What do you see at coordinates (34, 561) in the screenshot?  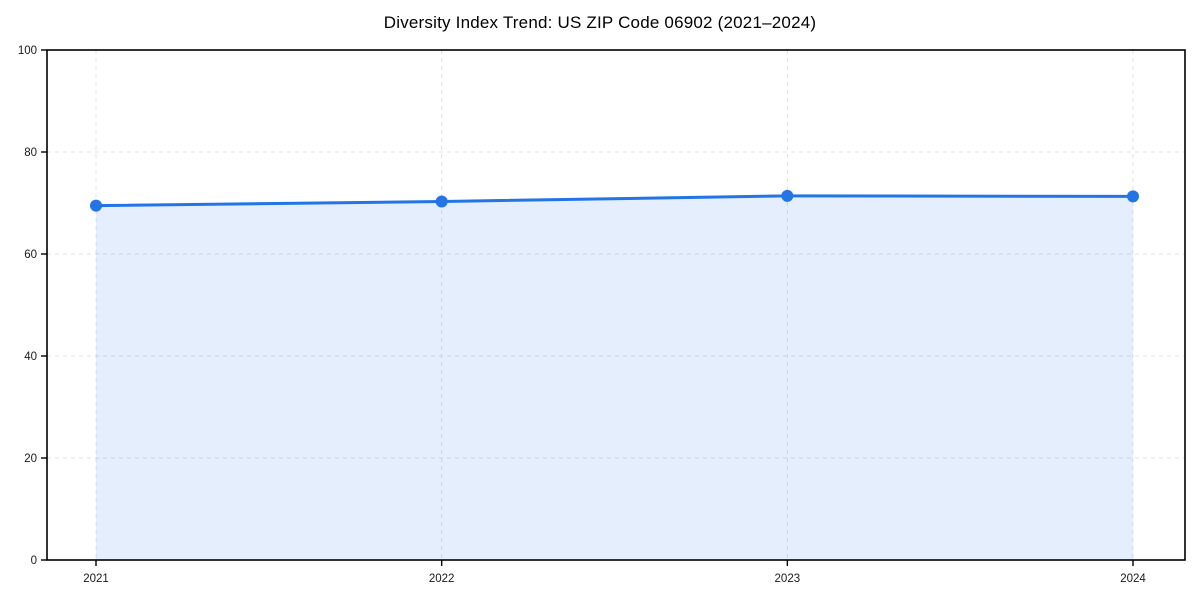 I see `y-tick-label: 0` at bounding box center [34, 561].